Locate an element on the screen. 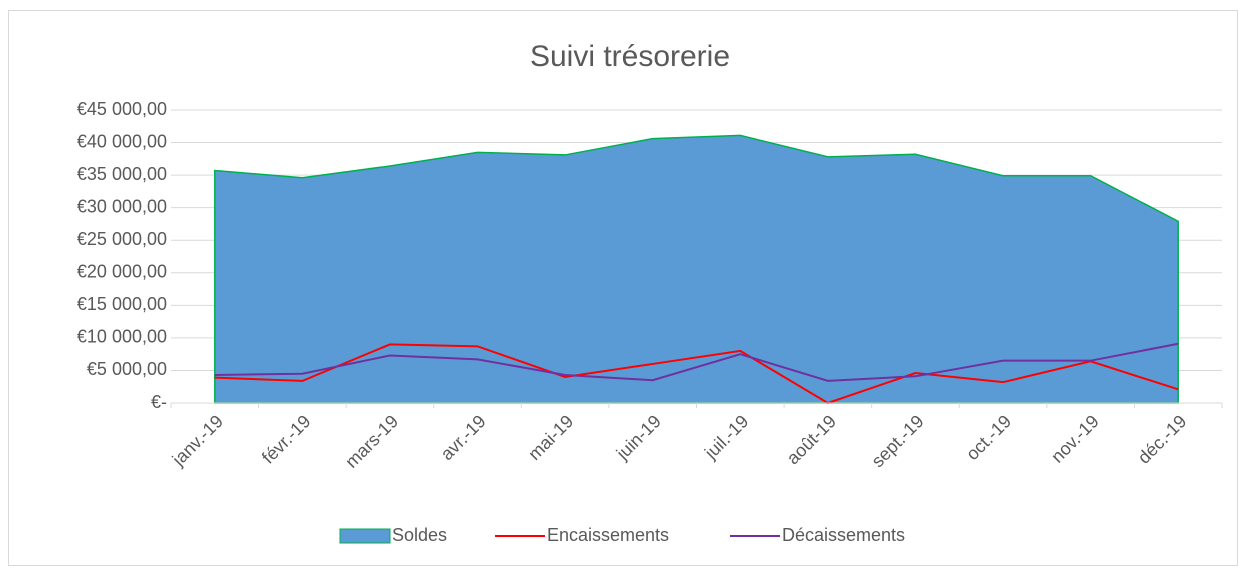 The height and width of the screenshot is (572, 1239). y-tick-label: €10 000,00 is located at coordinates (122, 337).